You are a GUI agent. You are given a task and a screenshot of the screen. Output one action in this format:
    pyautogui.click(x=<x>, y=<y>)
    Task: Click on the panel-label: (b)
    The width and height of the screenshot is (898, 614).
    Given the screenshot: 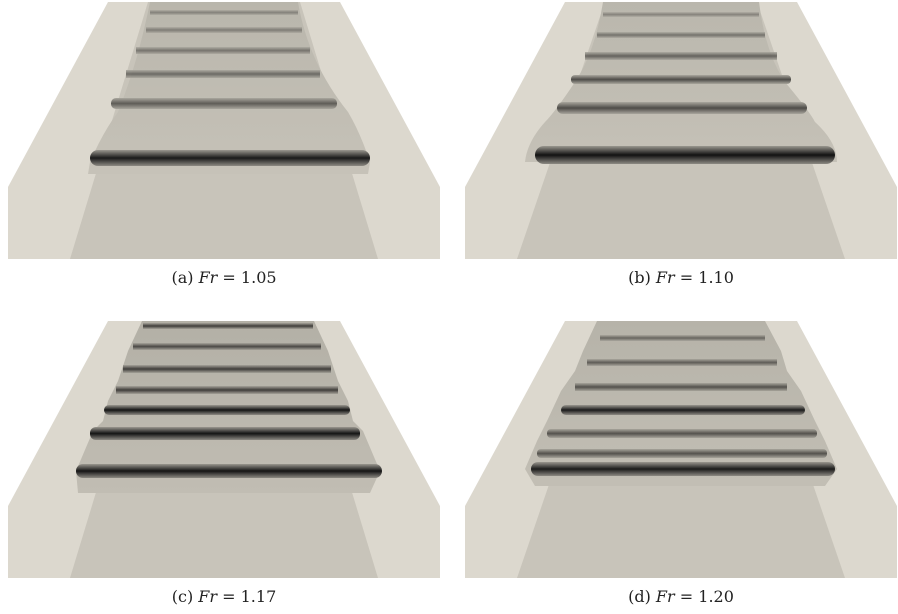 What is the action you would take?
    pyautogui.click(x=639, y=277)
    